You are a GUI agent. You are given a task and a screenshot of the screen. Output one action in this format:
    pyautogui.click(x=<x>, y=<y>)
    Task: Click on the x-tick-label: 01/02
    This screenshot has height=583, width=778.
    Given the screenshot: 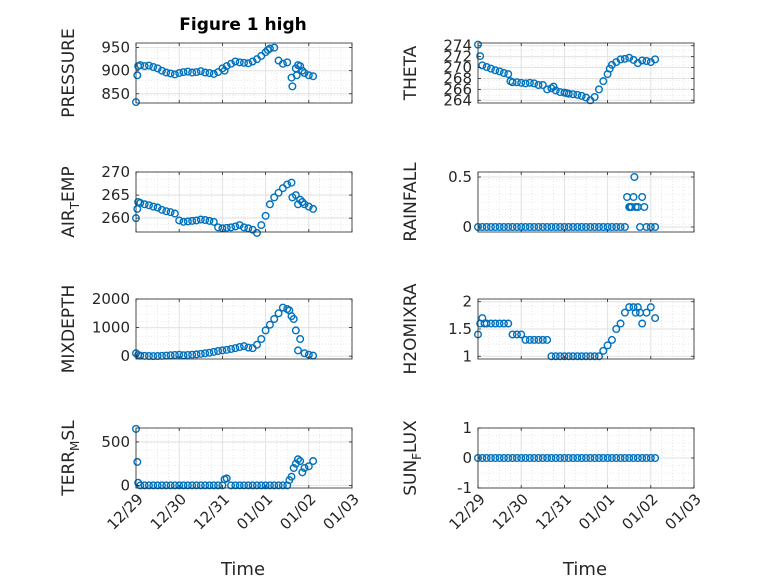 What is the action you would take?
    pyautogui.click(x=639, y=511)
    